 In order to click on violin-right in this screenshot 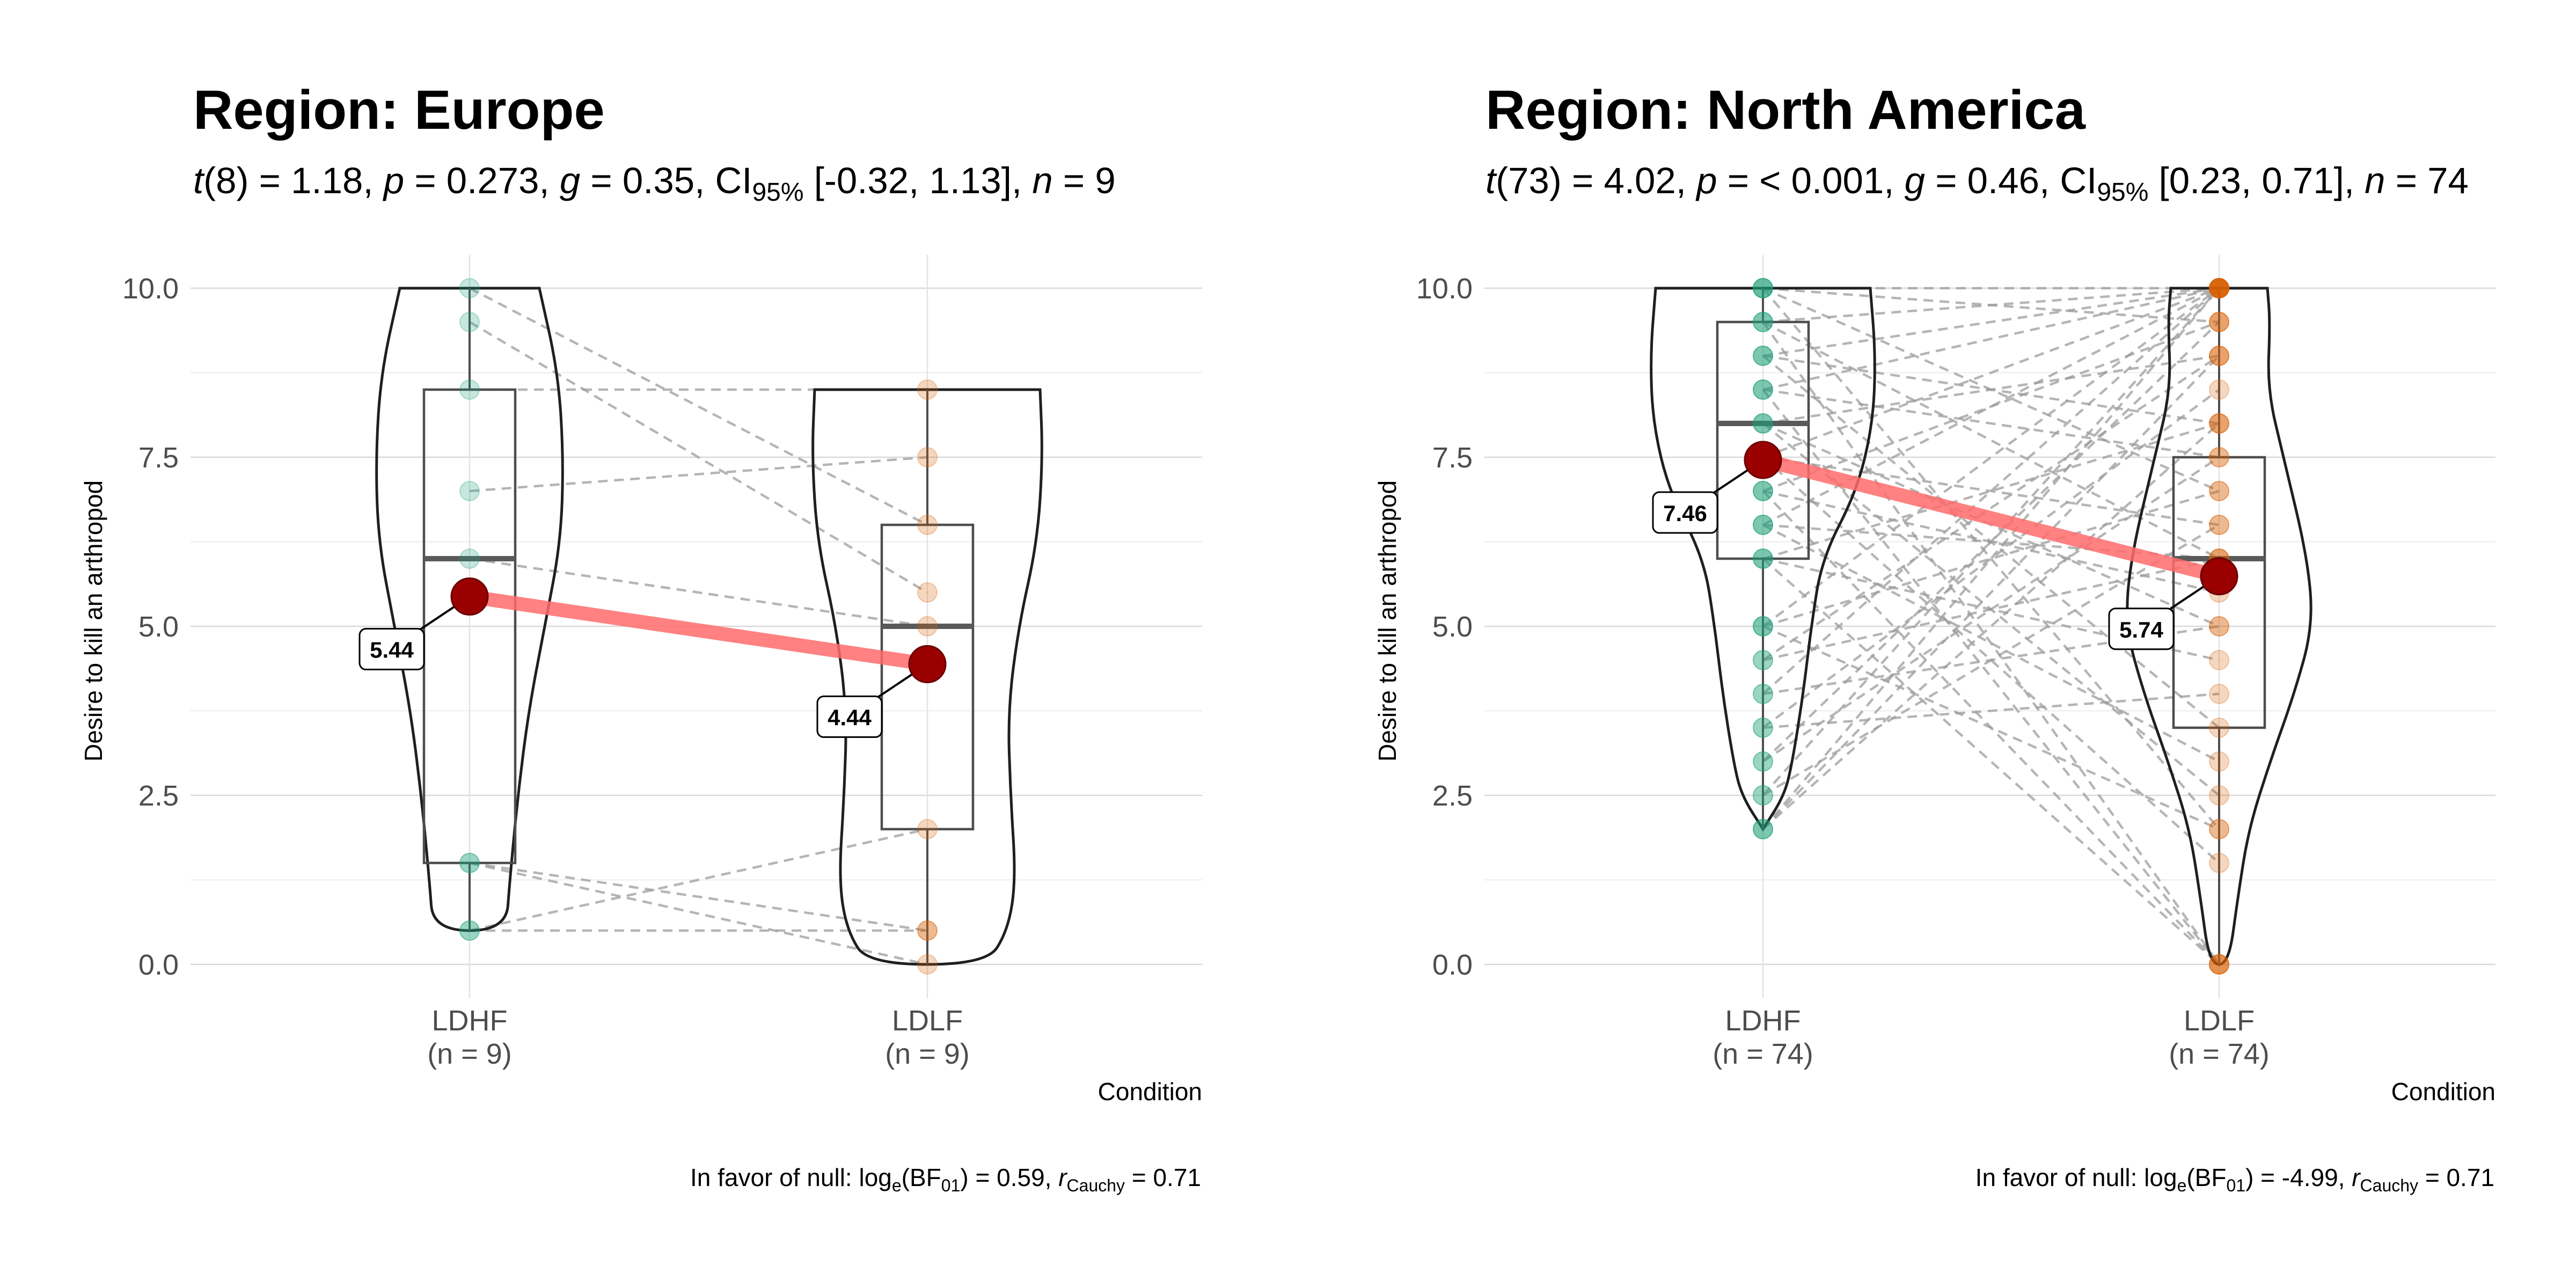, I will do `click(927, 677)`.